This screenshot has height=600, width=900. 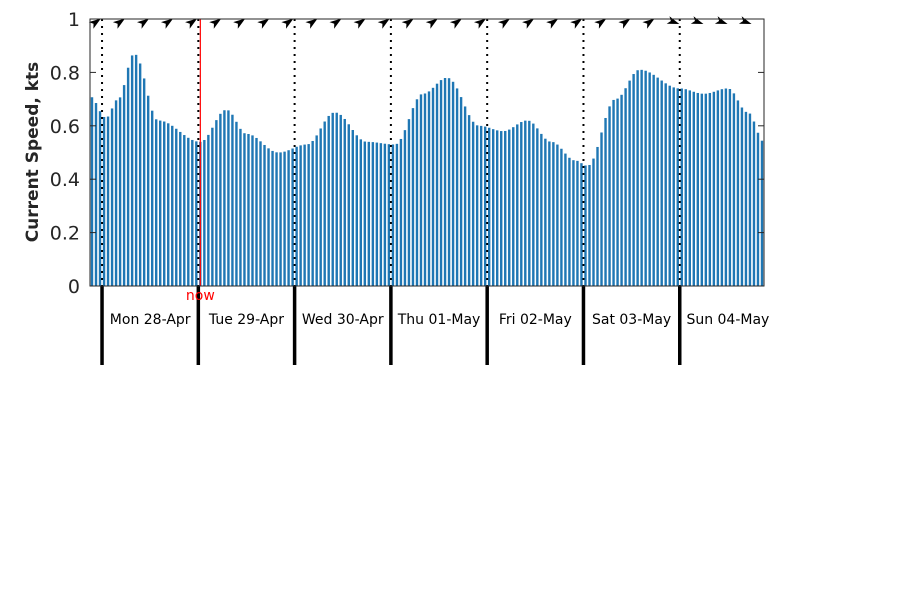 I want to click on day-label: Thu 01-May, so click(x=439, y=320).